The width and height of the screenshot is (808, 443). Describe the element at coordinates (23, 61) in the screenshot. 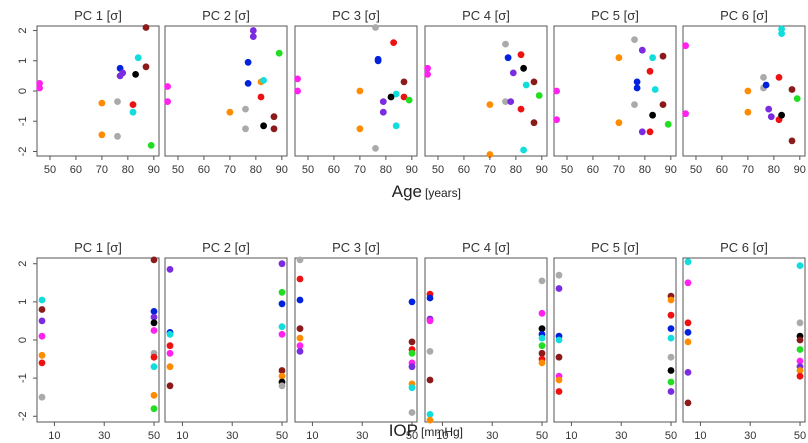

I see `y-tick-label: 1` at that location.